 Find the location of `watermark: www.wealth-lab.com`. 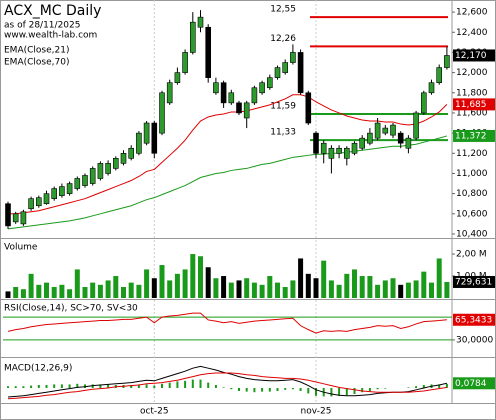

watermark: www.wealth-lab.com is located at coordinates (50, 36).